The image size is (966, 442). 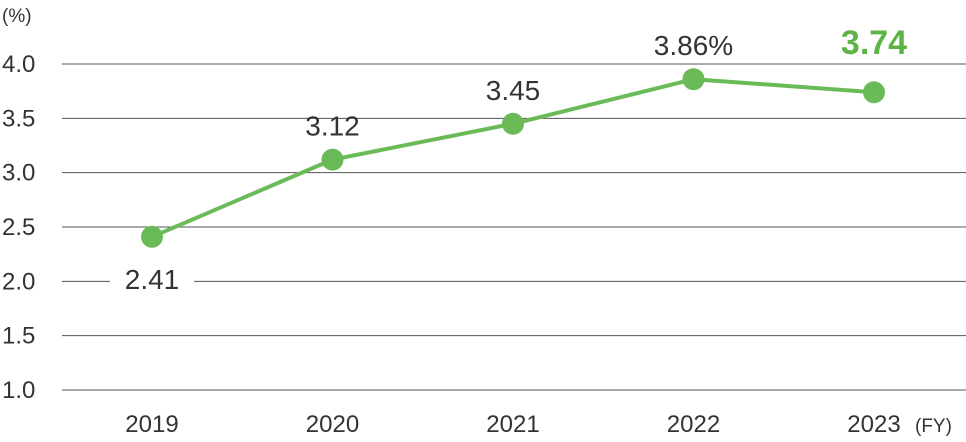 I want to click on x-tick-label: 2022, so click(x=693, y=424).